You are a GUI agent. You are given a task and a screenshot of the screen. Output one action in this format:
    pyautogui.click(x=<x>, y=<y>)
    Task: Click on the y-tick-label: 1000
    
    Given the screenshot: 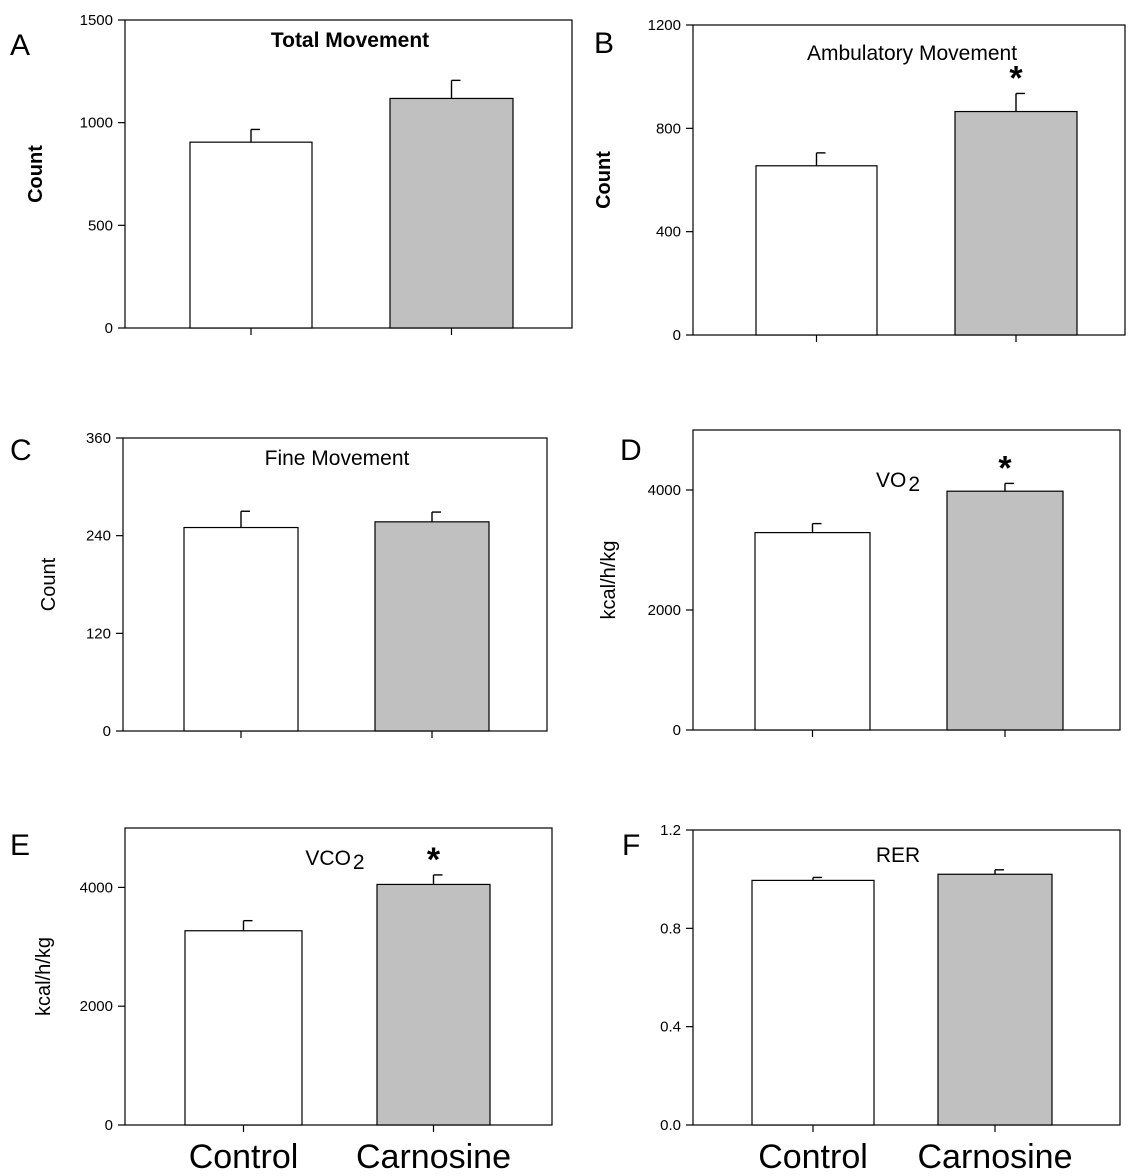 What is the action you would take?
    pyautogui.click(x=96, y=123)
    